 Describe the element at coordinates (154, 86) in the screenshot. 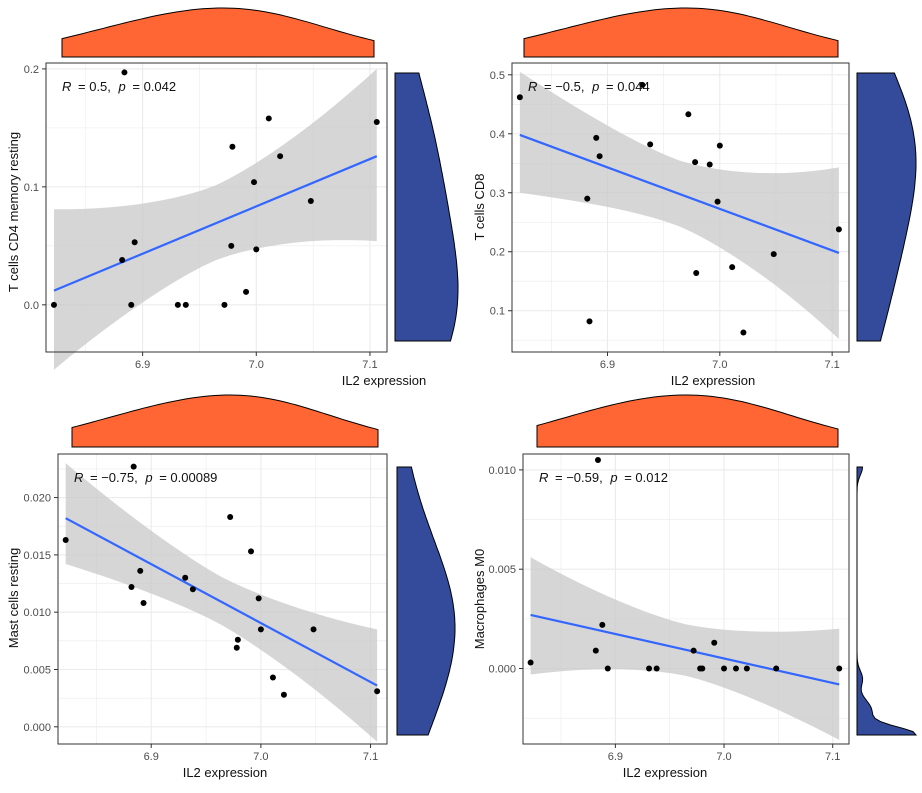

I see `p-value: = 0.042` at that location.